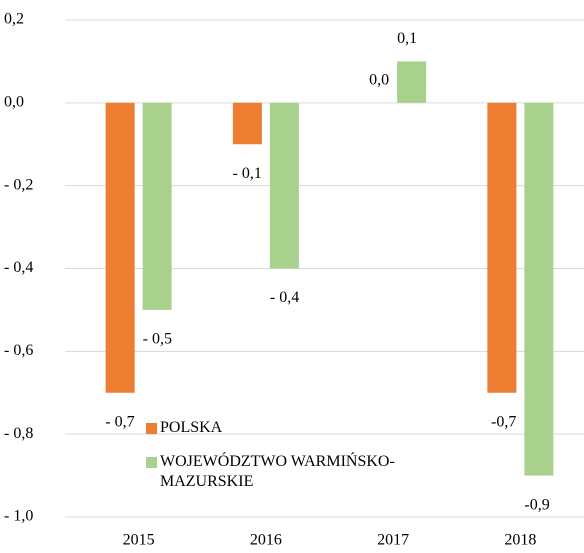 This screenshot has width=584, height=553. What do you see at coordinates (18, 350) in the screenshot?
I see `y-tick-label: - 0,6` at bounding box center [18, 350].